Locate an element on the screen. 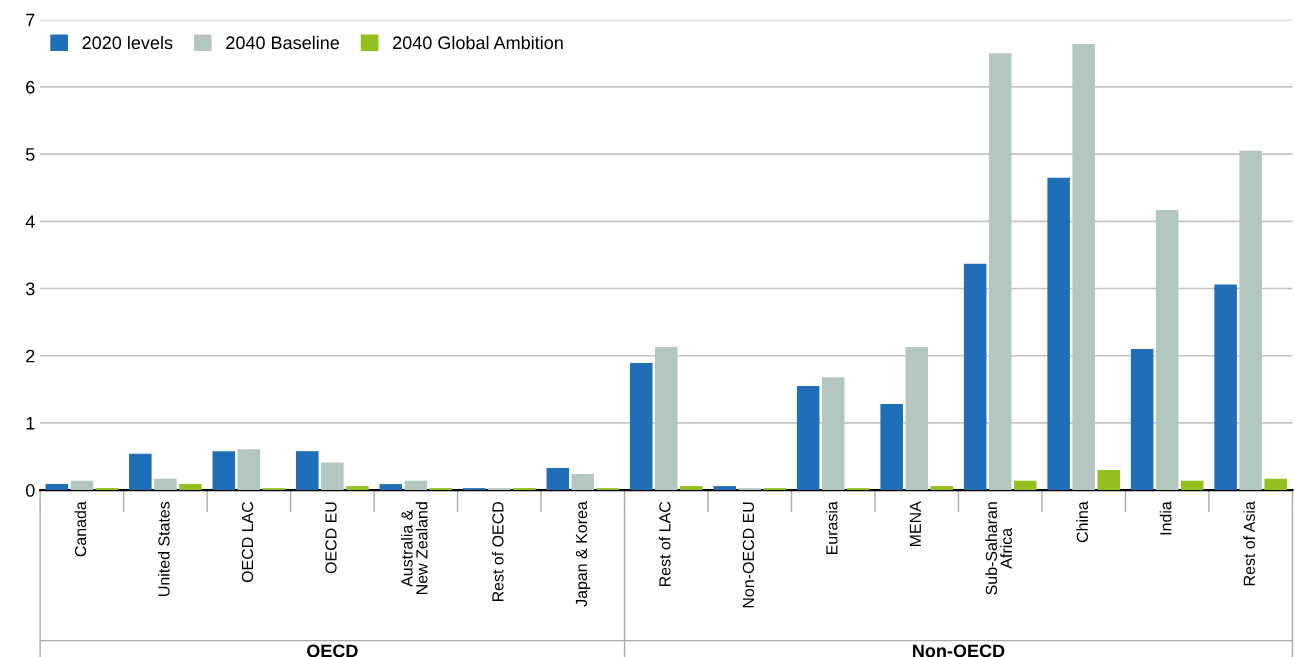 The width and height of the screenshot is (1295, 657). x-tick-label: Canada is located at coordinates (80, 529).